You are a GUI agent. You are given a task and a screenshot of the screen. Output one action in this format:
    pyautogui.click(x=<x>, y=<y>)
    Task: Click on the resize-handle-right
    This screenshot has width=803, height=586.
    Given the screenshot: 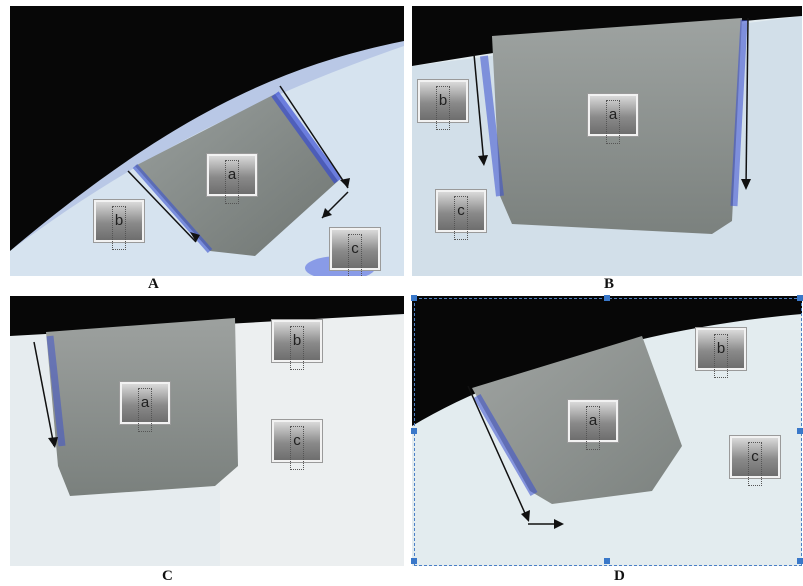 What is the action you would take?
    pyautogui.click(x=800, y=431)
    